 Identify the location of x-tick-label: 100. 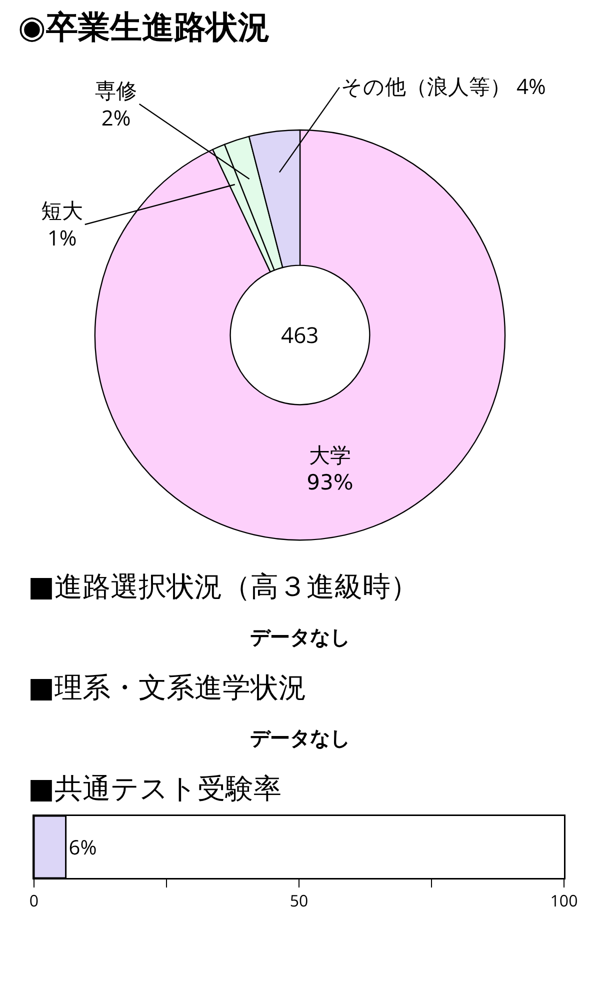
(564, 901).